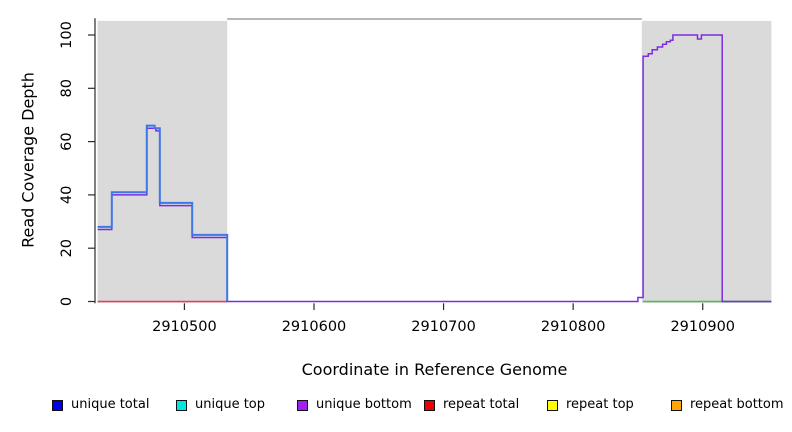 Image resolution: width=792 pixels, height=432 pixels. What do you see at coordinates (429, 405) in the screenshot?
I see `legend-swatch-repeat-total` at bounding box center [429, 405].